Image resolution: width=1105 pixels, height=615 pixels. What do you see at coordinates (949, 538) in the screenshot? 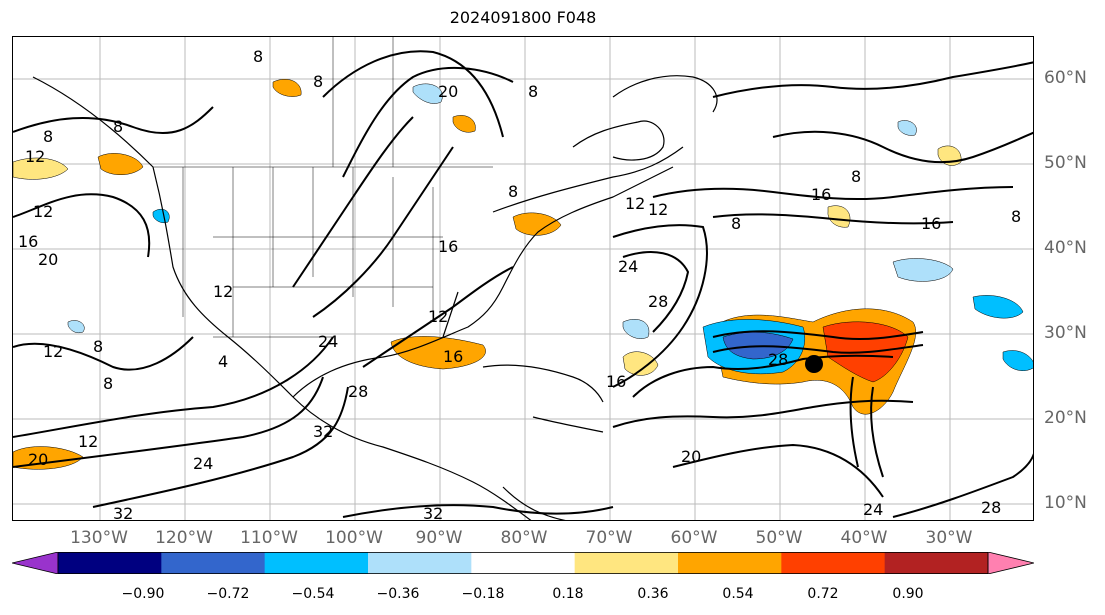
I see `lon-label: 30°W` at bounding box center [949, 538].